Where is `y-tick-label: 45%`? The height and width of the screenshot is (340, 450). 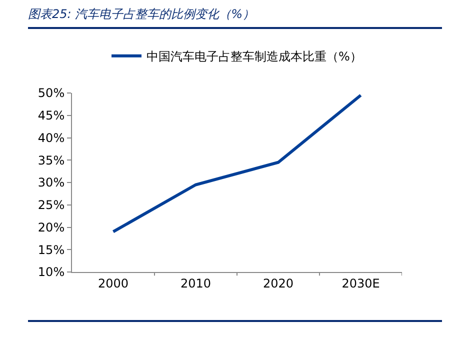 y-tick-label: 45% is located at coordinates (51, 115).